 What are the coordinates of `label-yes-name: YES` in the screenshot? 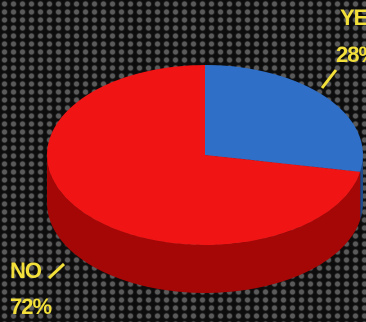 It's located at (353, 17).